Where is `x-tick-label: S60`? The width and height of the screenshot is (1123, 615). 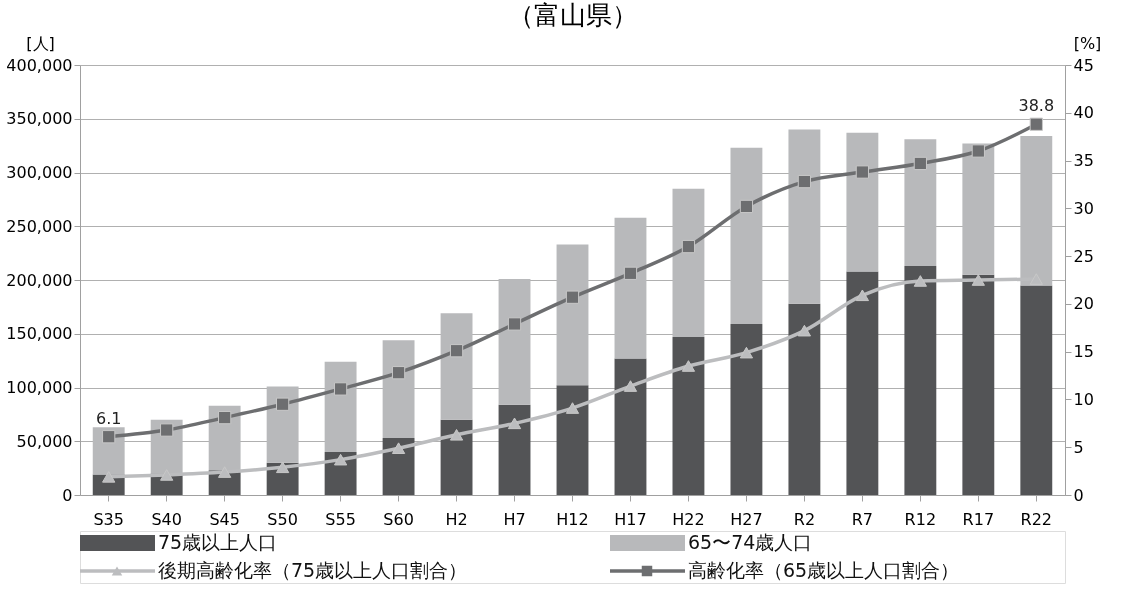
x-tick-label: S60 is located at coordinates (398, 519).